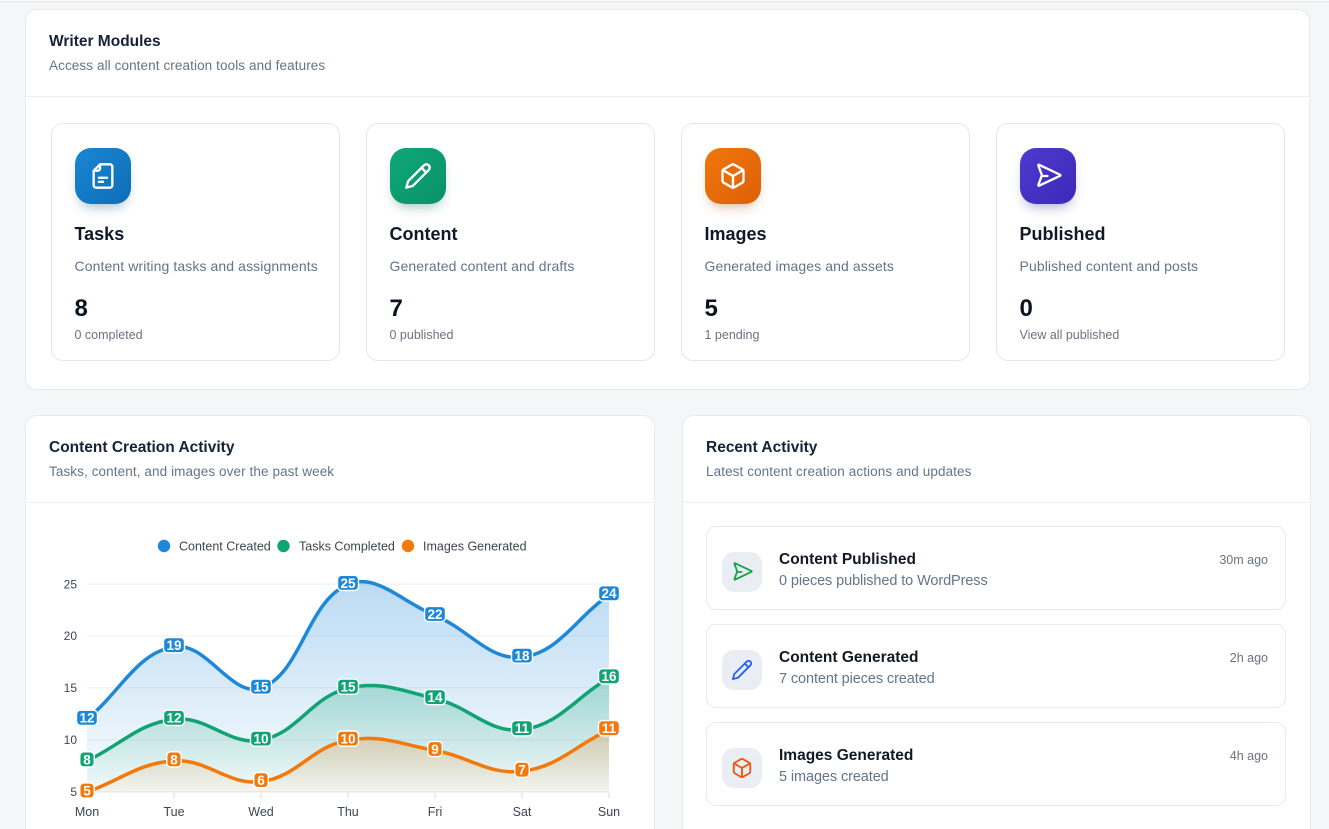  Describe the element at coordinates (261, 780) in the screenshot. I see `svg-text: 6` at that location.